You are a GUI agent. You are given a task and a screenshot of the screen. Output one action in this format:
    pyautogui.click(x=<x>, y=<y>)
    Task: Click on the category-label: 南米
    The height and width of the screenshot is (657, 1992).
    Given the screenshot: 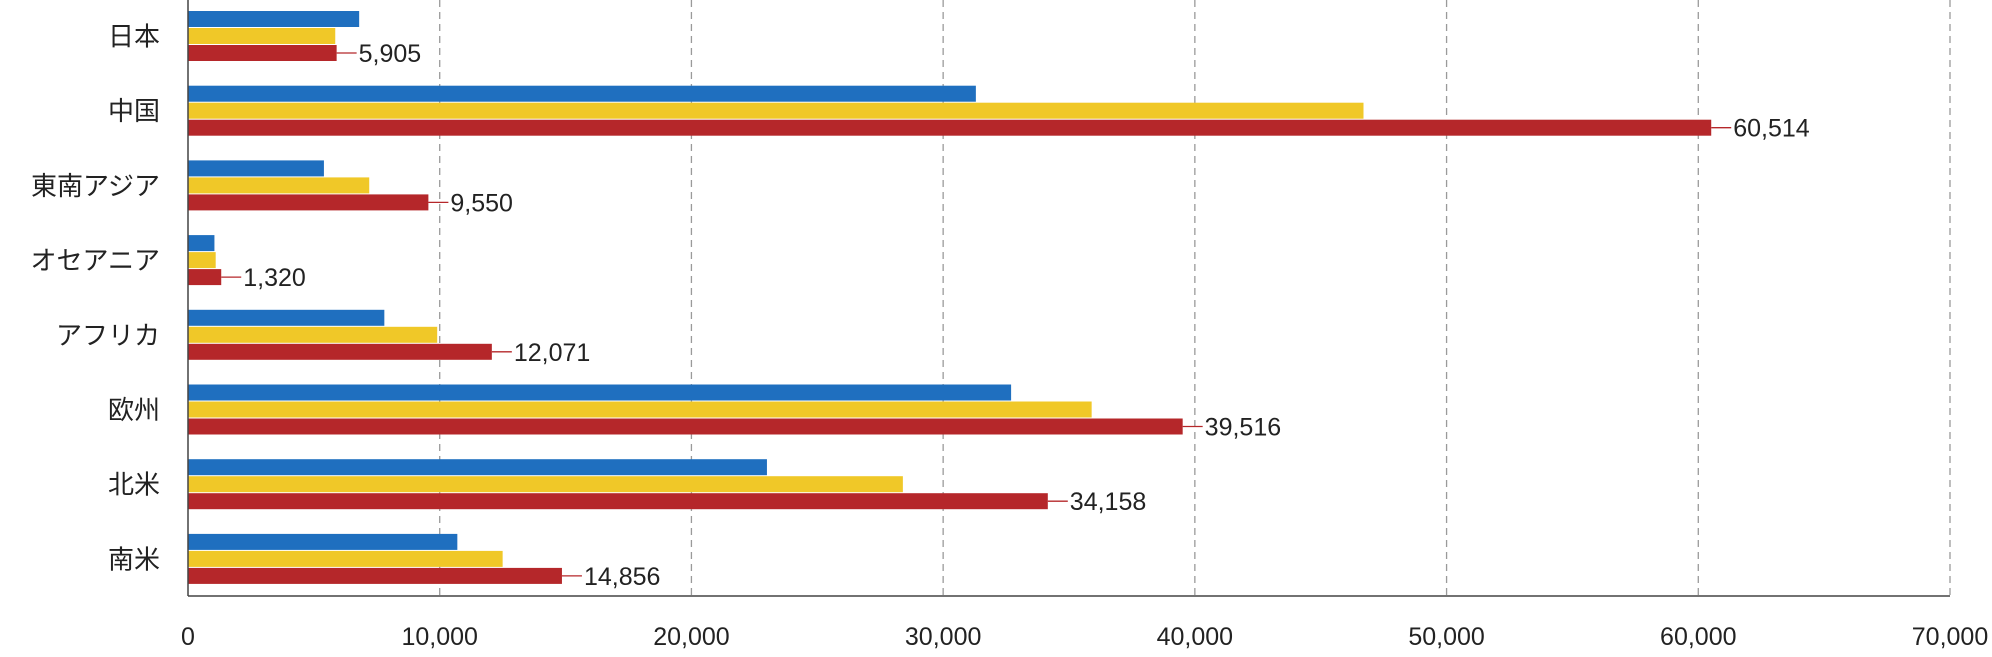 What is the action you would take?
    pyautogui.click(x=134, y=560)
    